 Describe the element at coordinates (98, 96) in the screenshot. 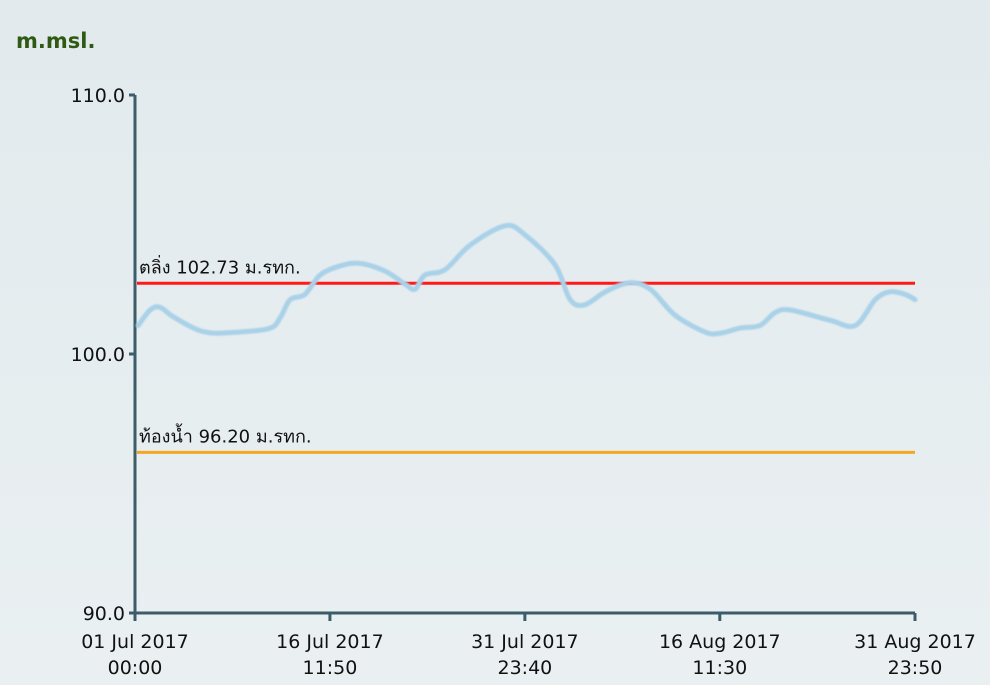

I see `y-tick-label: 110.0` at that location.